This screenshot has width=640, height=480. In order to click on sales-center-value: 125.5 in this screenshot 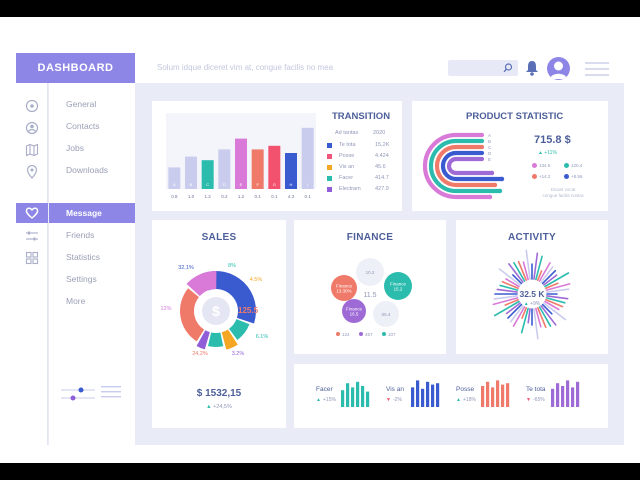, I will do `click(248, 310)`.